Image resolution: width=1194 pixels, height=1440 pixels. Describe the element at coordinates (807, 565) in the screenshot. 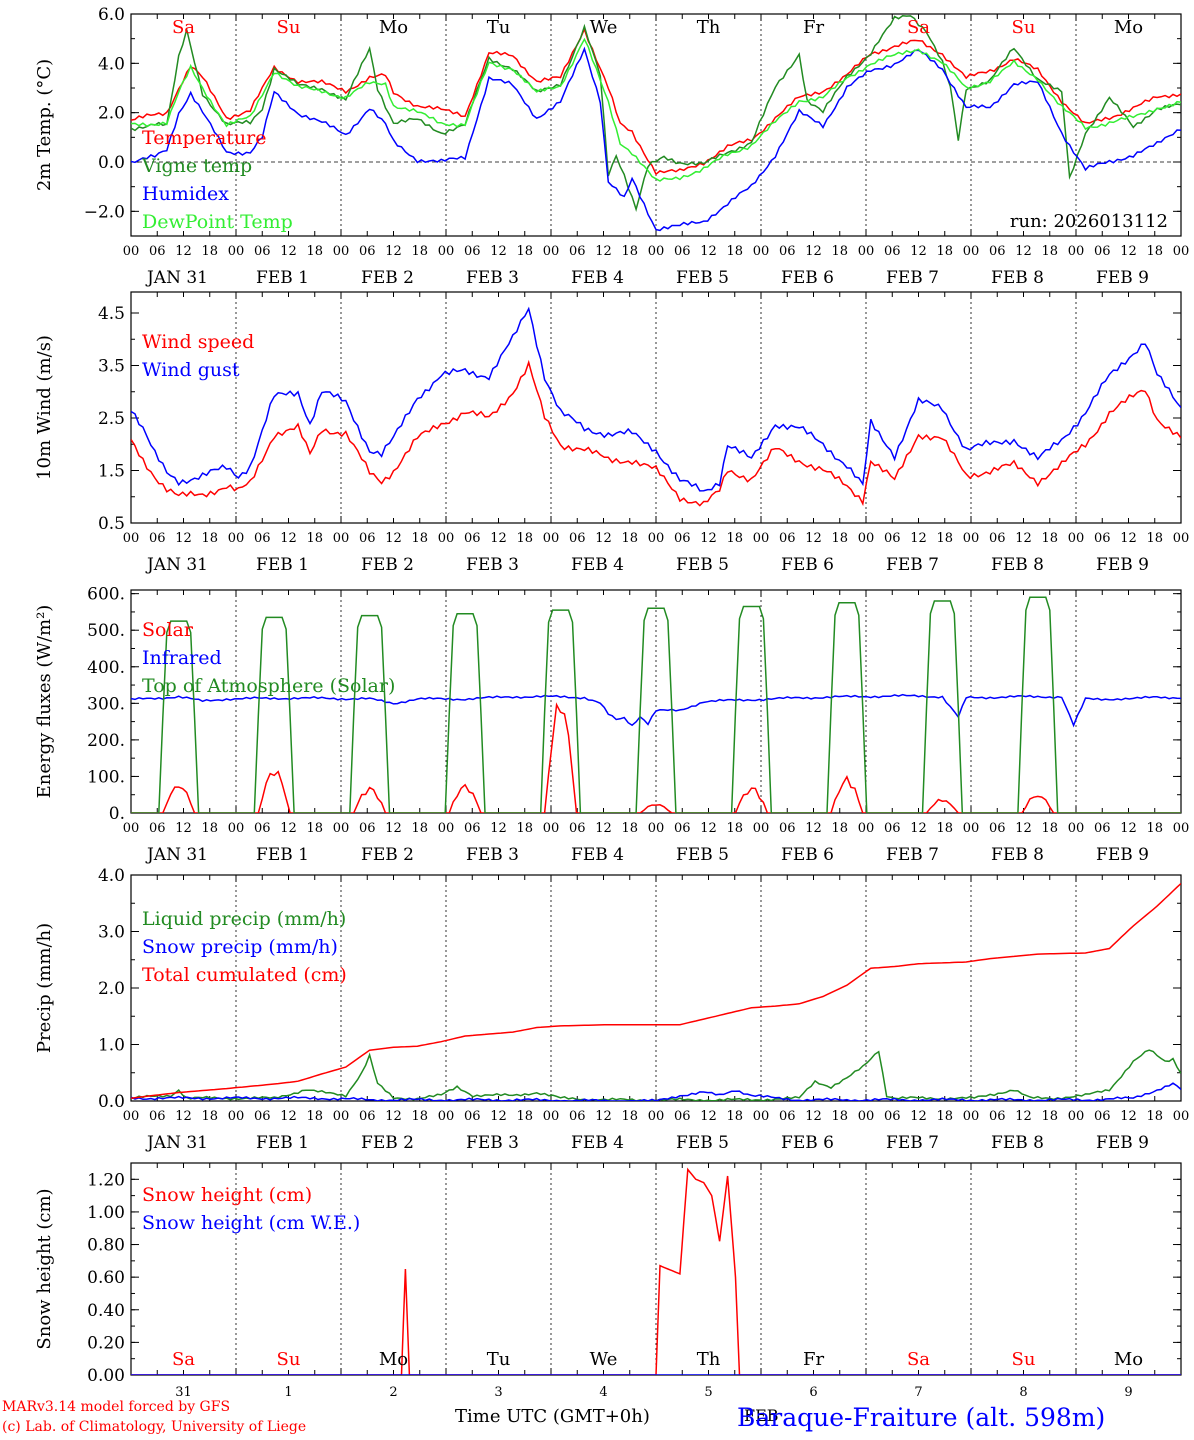

I see `date-label: FEB 6` at that location.